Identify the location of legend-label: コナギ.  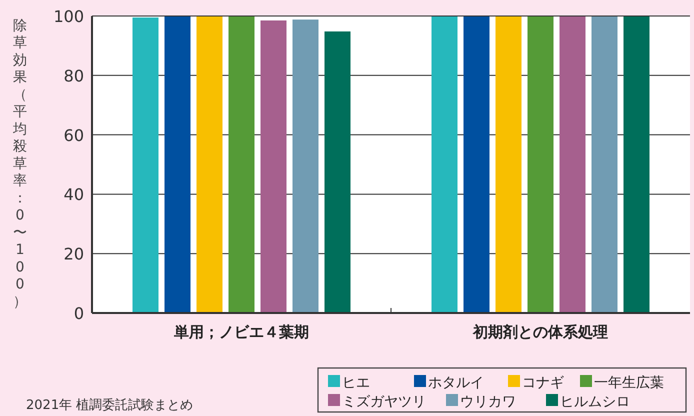
(543, 383).